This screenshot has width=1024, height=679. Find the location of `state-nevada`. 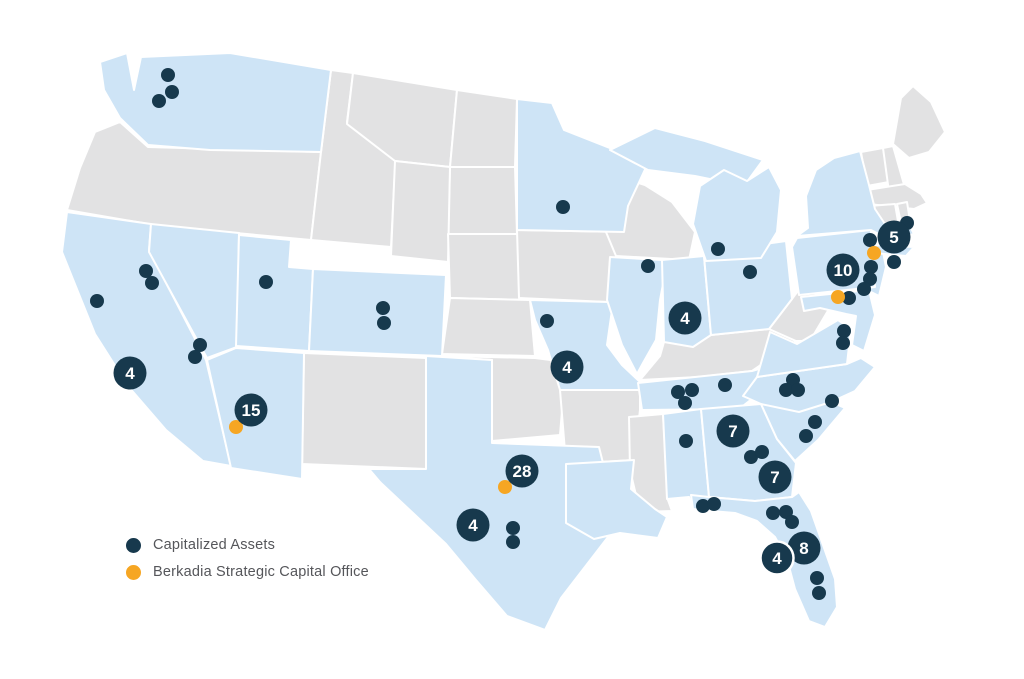

state-nevada is located at coordinates (194, 291).